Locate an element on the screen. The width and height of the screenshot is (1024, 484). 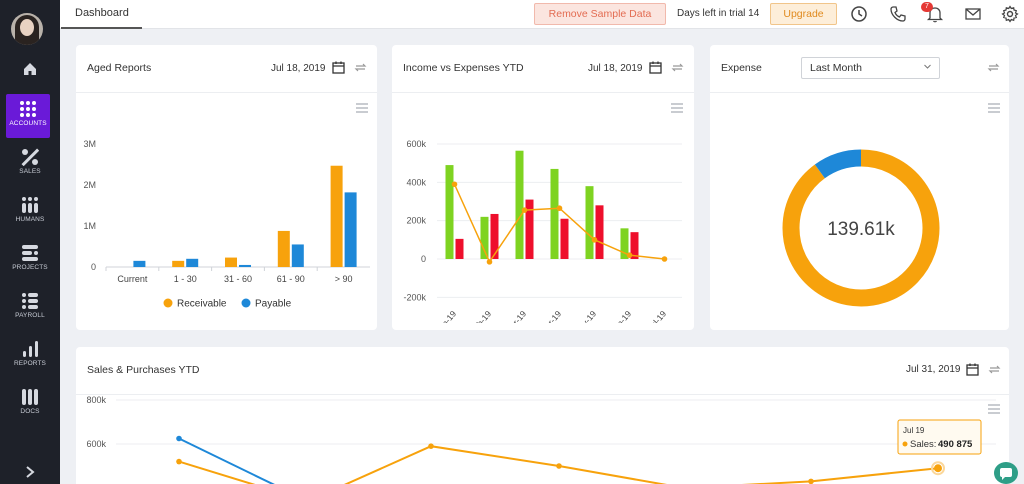
tab-dashboard: Dashboard is located at coordinates (101, 14).